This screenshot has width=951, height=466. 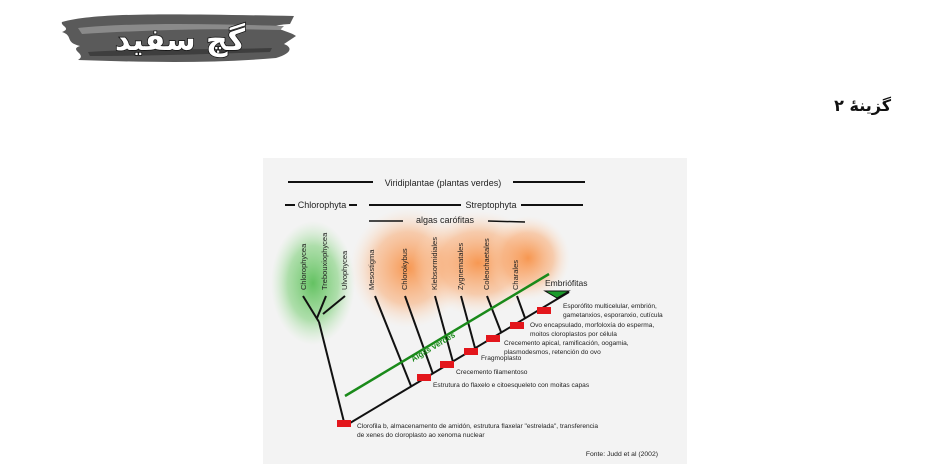 What do you see at coordinates (404, 269) in the screenshot?
I see `taxon-chlorokybus: Chlorokybus` at bounding box center [404, 269].